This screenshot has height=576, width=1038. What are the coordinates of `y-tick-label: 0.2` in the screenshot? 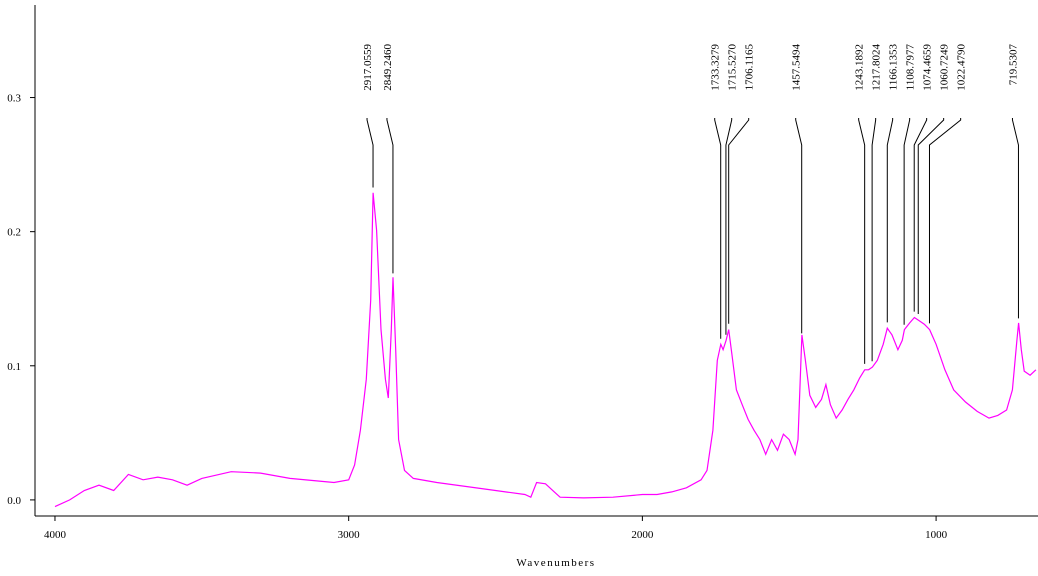 It's located at (14, 233).